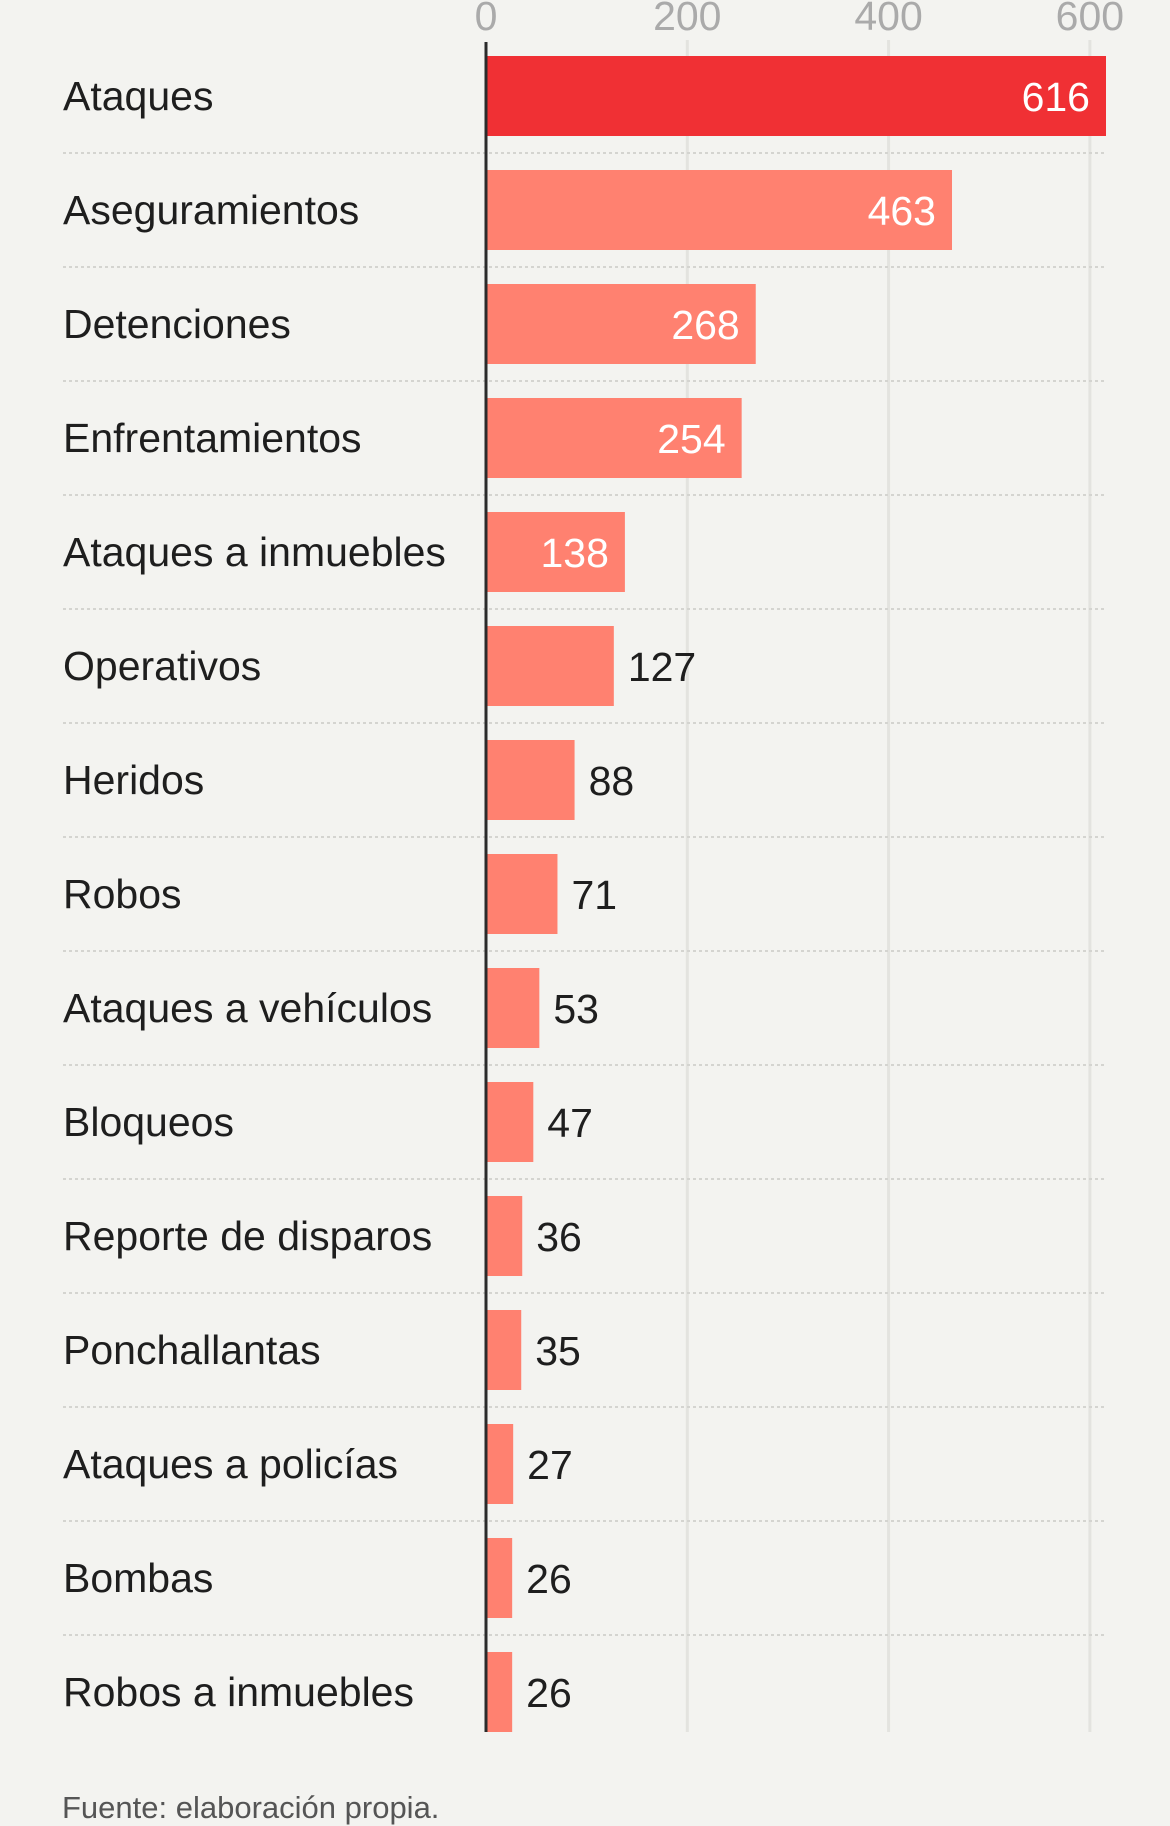 The width and height of the screenshot is (1170, 1826). Describe the element at coordinates (691, 439) in the screenshot. I see `value-label: 254` at that location.